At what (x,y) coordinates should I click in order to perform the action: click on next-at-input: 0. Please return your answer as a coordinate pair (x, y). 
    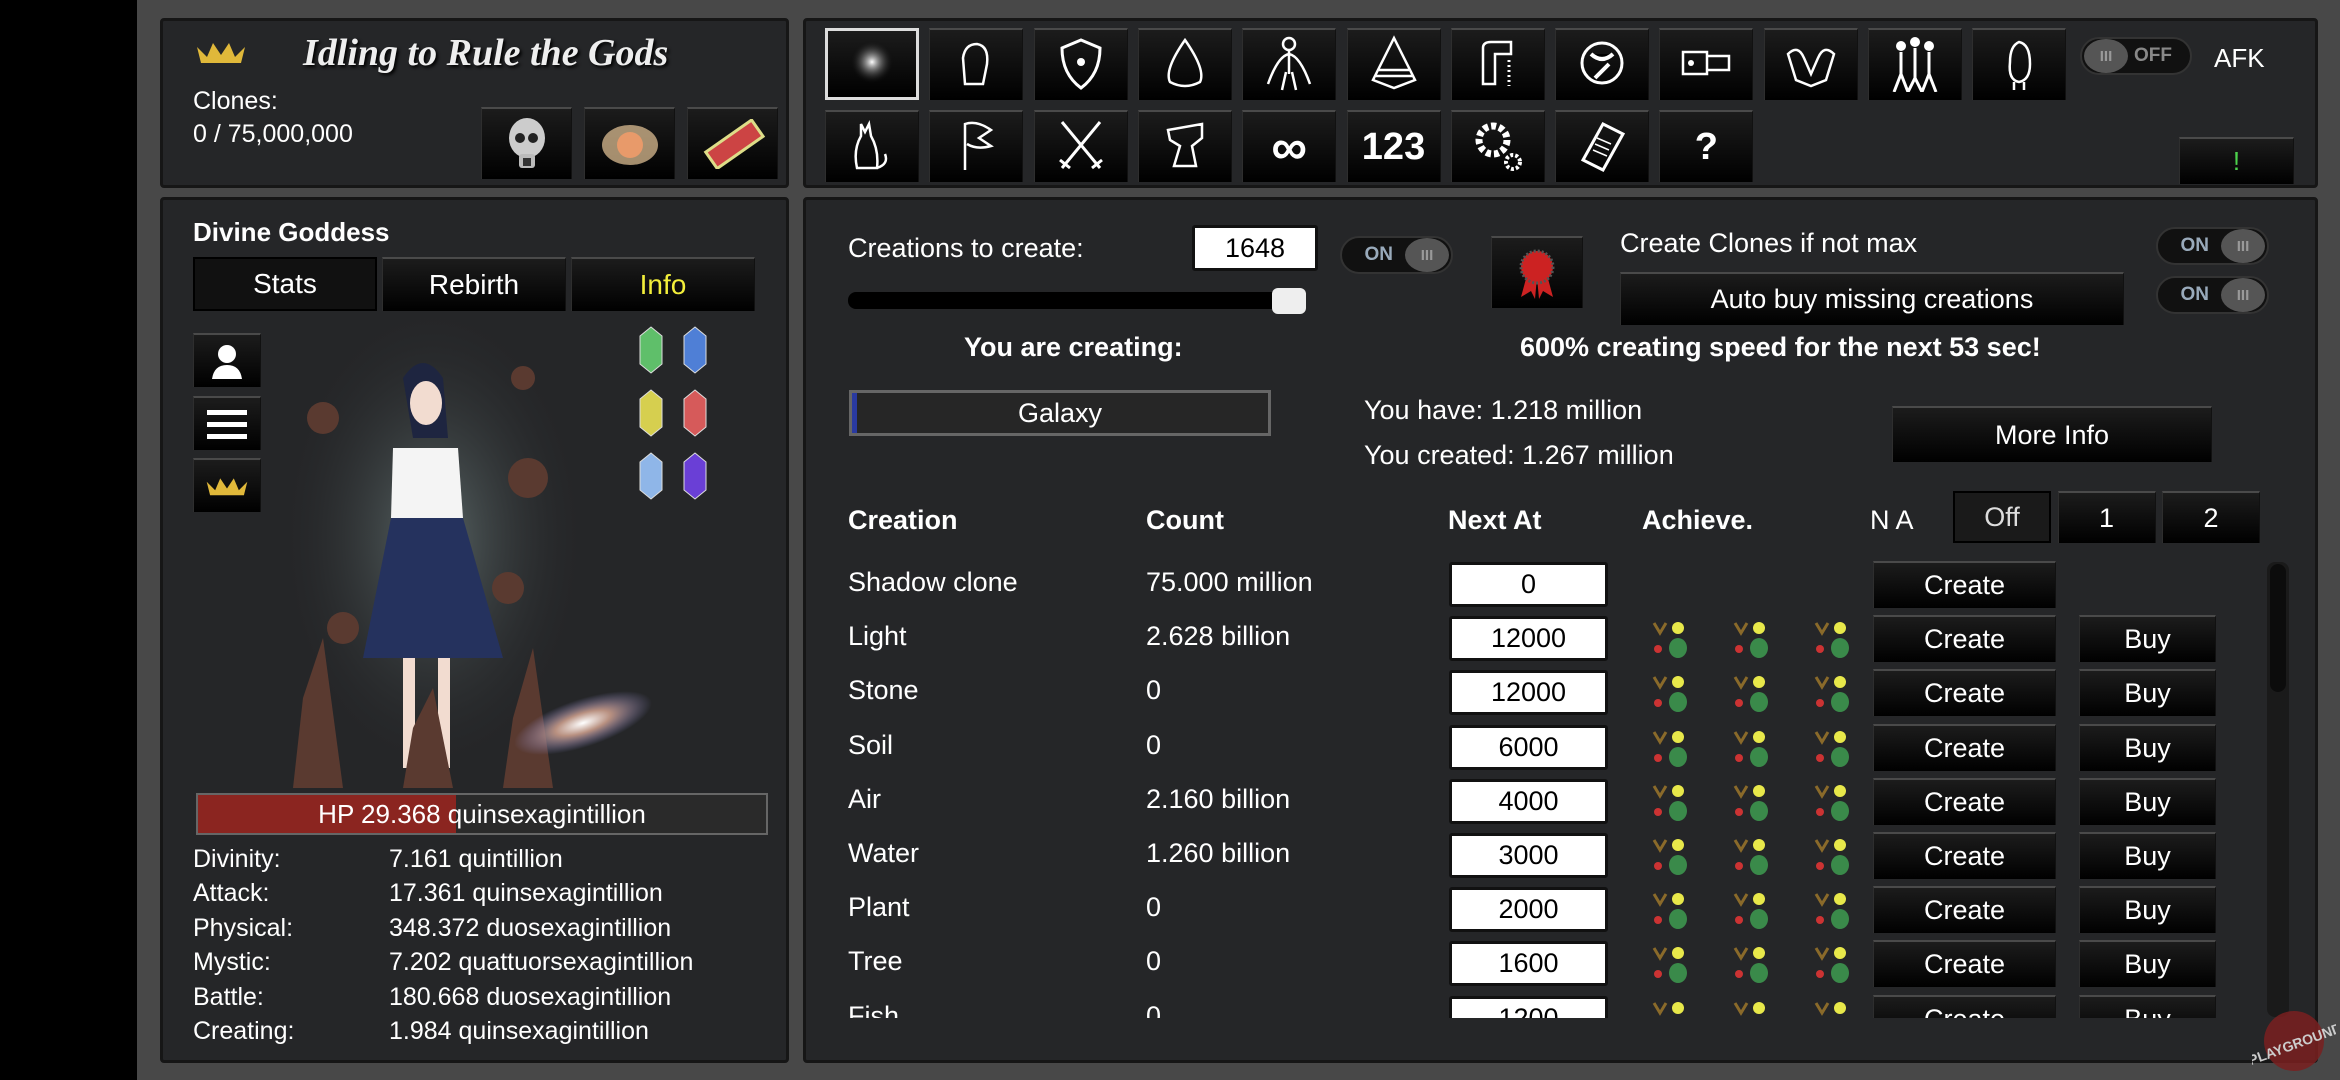
    Looking at the image, I should click on (1528, 584).